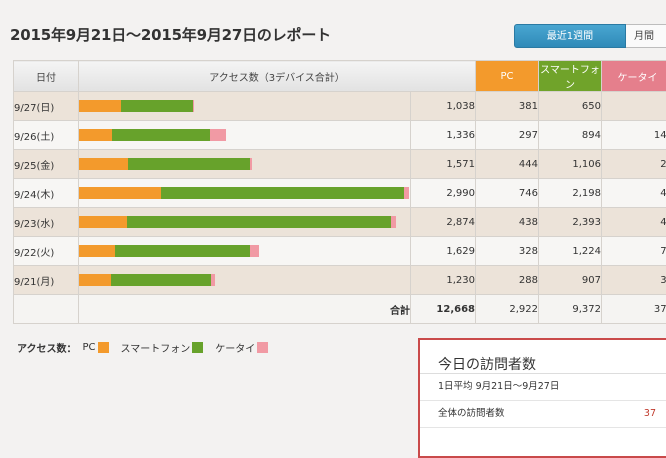  What do you see at coordinates (543, 414) in the screenshot?
I see `visitors-all-row: 全体の訪問者数 37` at bounding box center [543, 414].